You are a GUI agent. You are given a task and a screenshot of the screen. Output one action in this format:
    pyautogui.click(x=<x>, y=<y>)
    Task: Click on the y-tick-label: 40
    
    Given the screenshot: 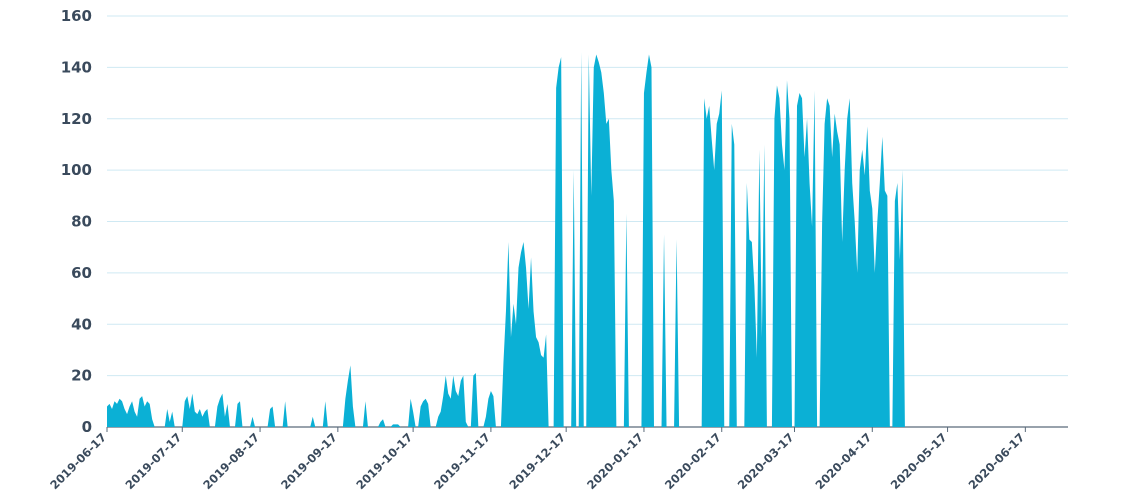 What is the action you would take?
    pyautogui.click(x=81, y=324)
    